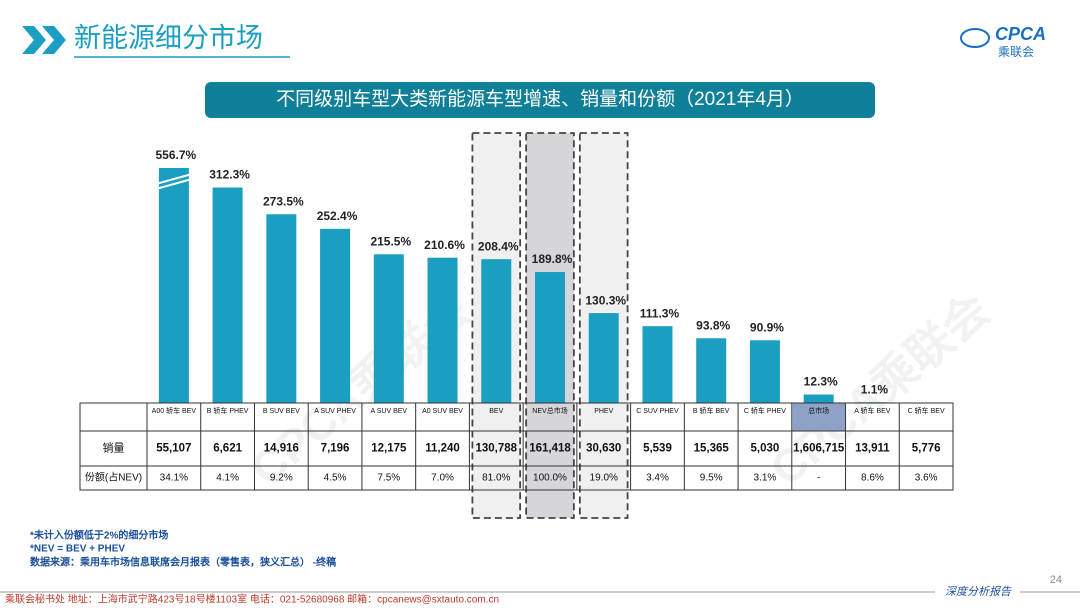 The image size is (1080, 608). Describe the element at coordinates (442, 478) in the screenshot. I see `table-cell: 7.0%` at that location.